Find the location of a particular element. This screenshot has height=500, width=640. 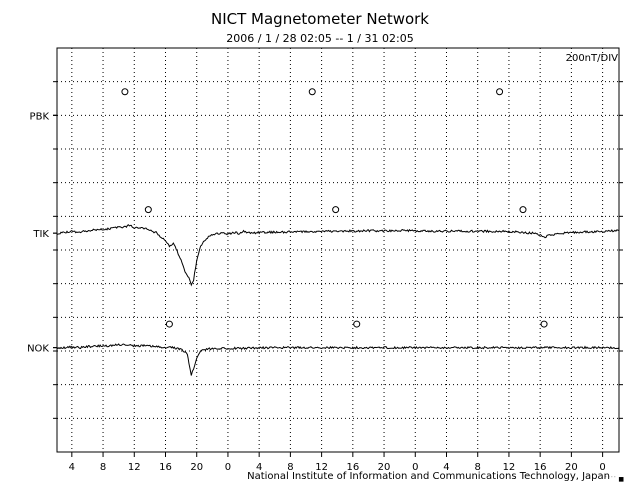

scale-label: 200nT/DIV is located at coordinates (591, 58).